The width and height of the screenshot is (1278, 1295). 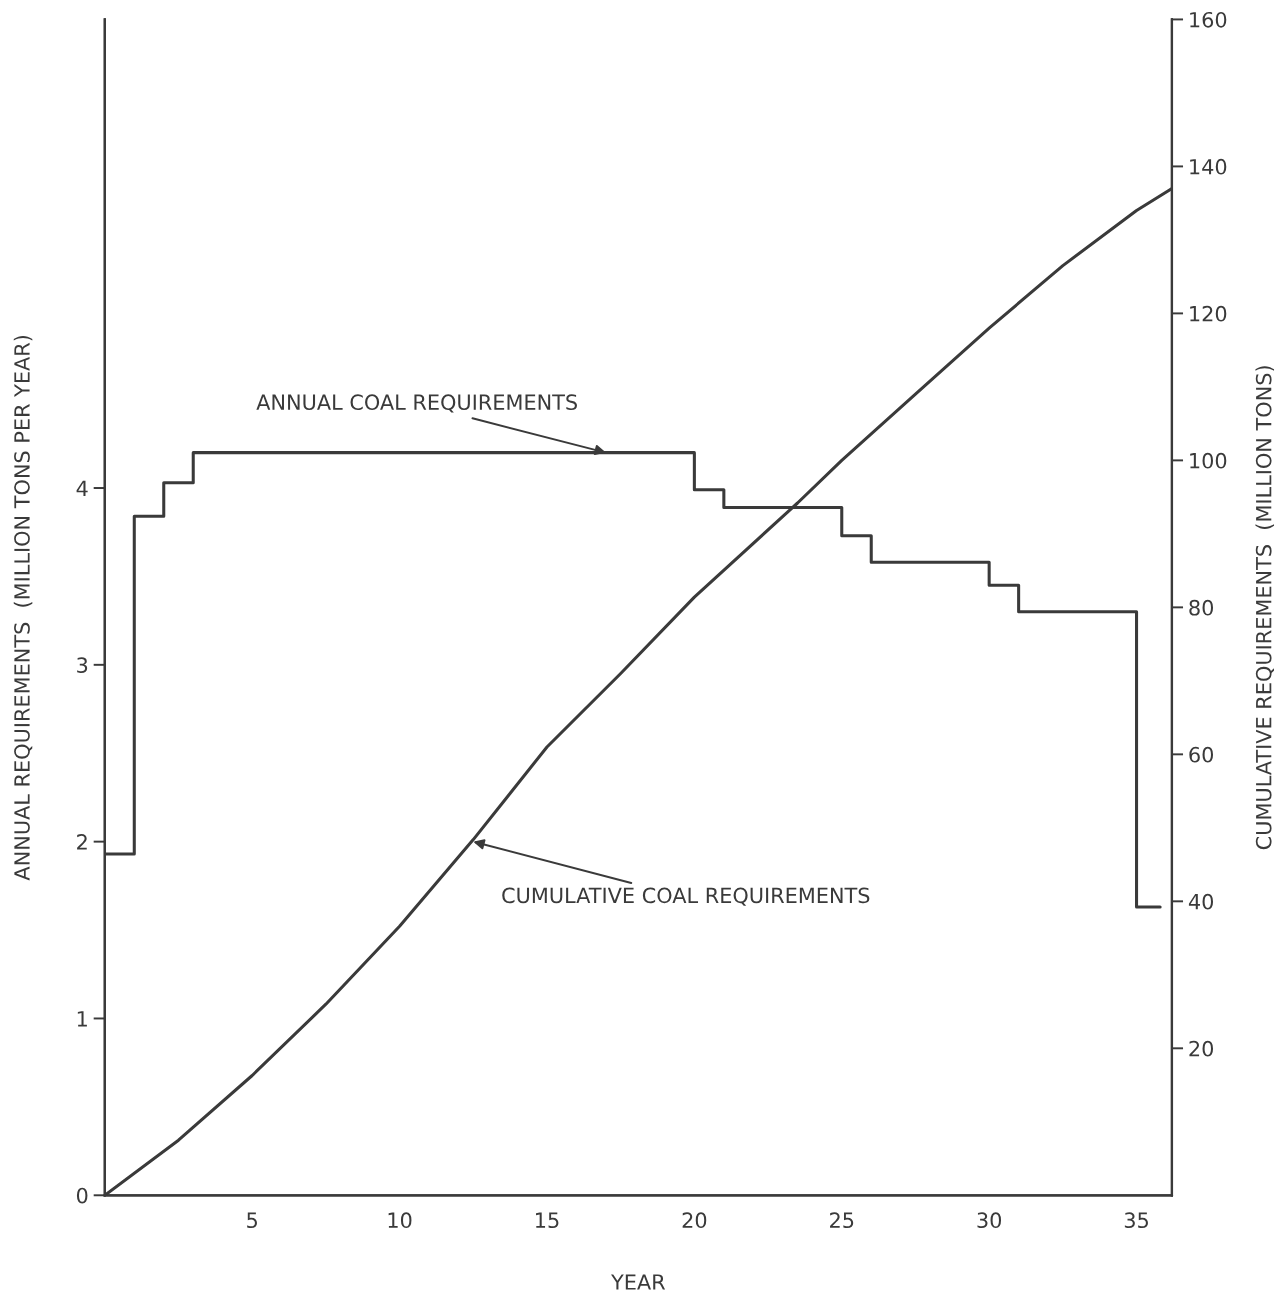 I want to click on y-tick-label: 2, so click(x=82, y=842).